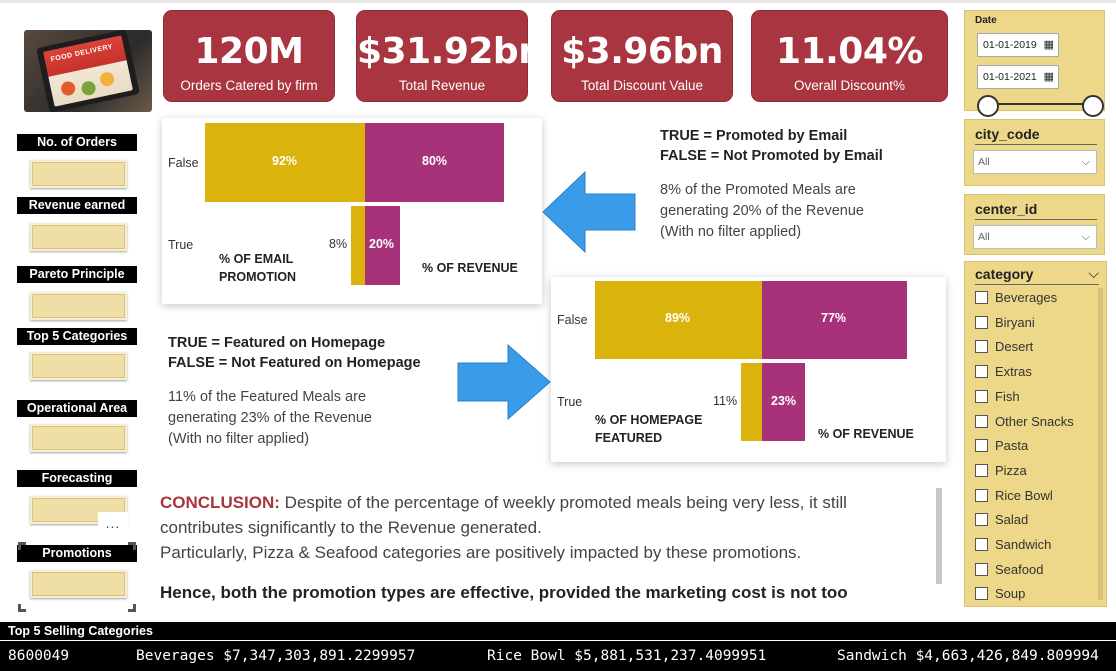  I want to click on nav-button-revenue, so click(78, 237).